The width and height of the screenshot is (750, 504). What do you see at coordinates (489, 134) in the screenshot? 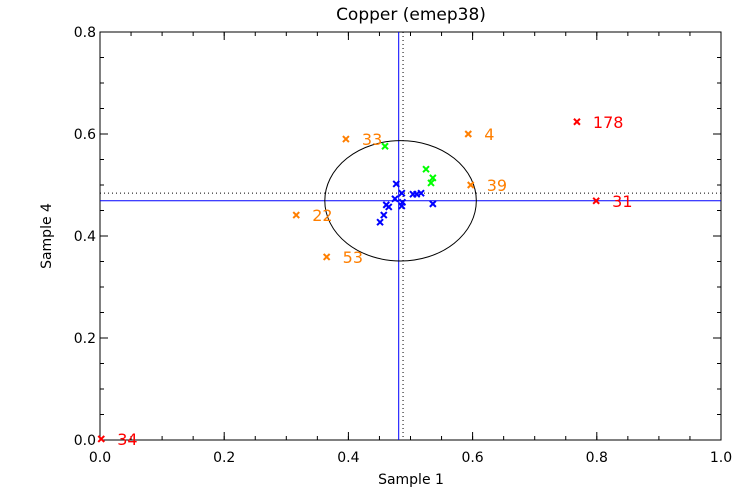
I see `point-label: 4` at bounding box center [489, 134].